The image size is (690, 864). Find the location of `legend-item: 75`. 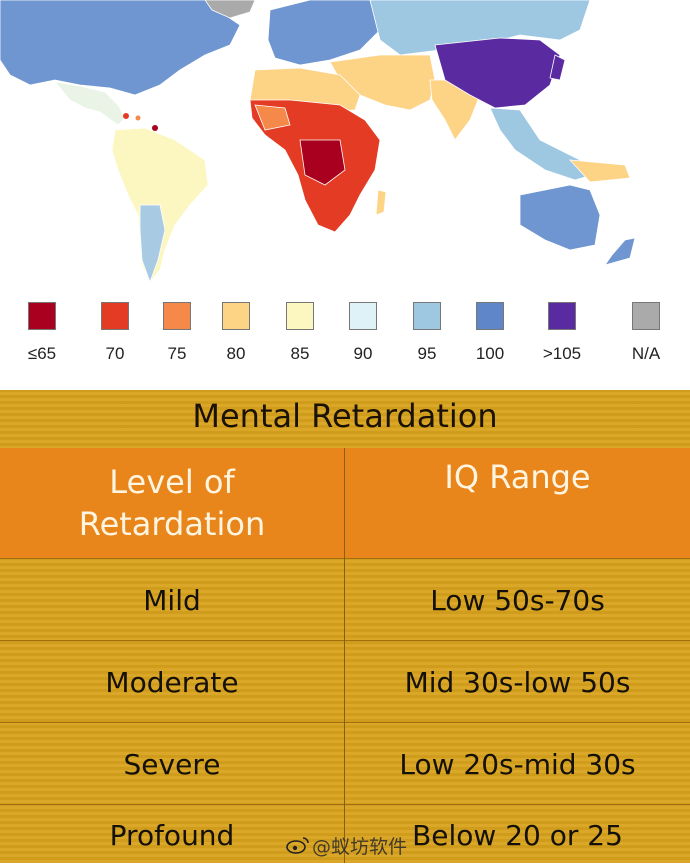

legend-item: 75 is located at coordinates (177, 333).